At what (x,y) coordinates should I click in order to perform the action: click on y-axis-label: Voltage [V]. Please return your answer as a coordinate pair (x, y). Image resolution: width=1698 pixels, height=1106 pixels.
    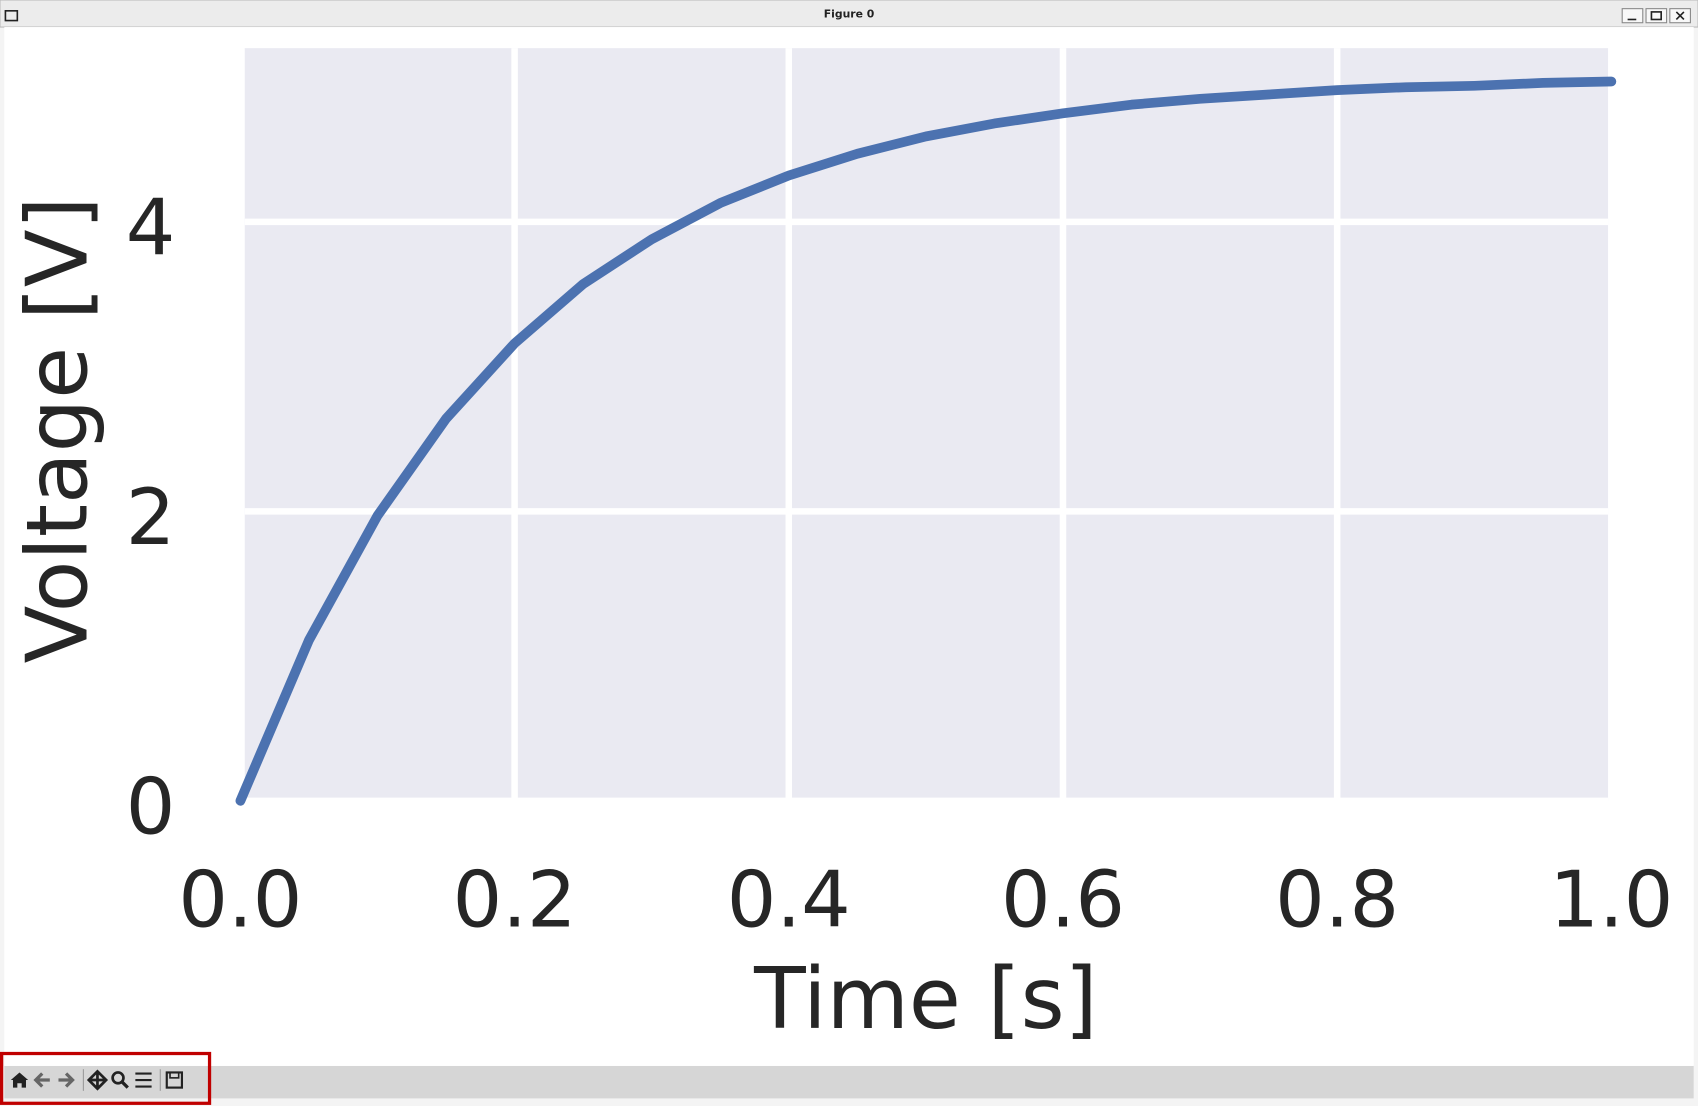
    Looking at the image, I should click on (58, 429).